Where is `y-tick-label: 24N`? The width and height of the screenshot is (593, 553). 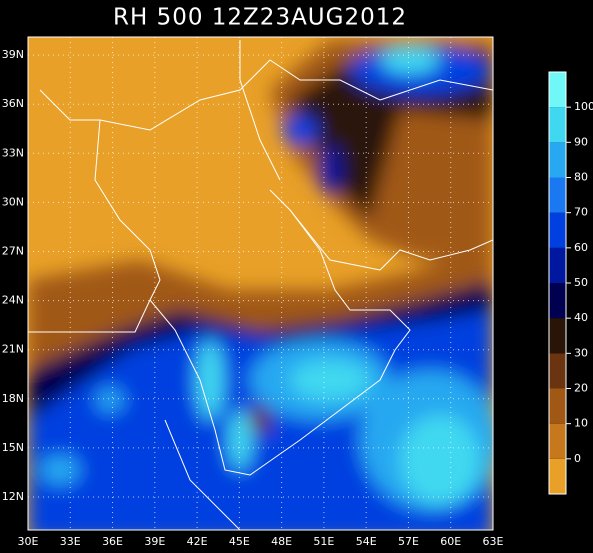 y-tick-label: 24N is located at coordinates (13, 300).